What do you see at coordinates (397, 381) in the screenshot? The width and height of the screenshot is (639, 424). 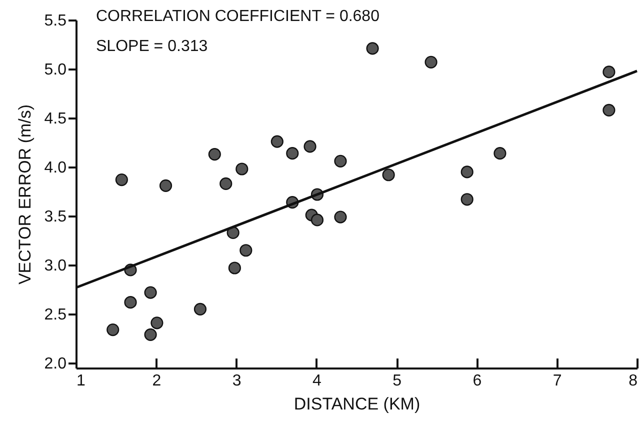 I see `x-tick-label: 5` at bounding box center [397, 381].